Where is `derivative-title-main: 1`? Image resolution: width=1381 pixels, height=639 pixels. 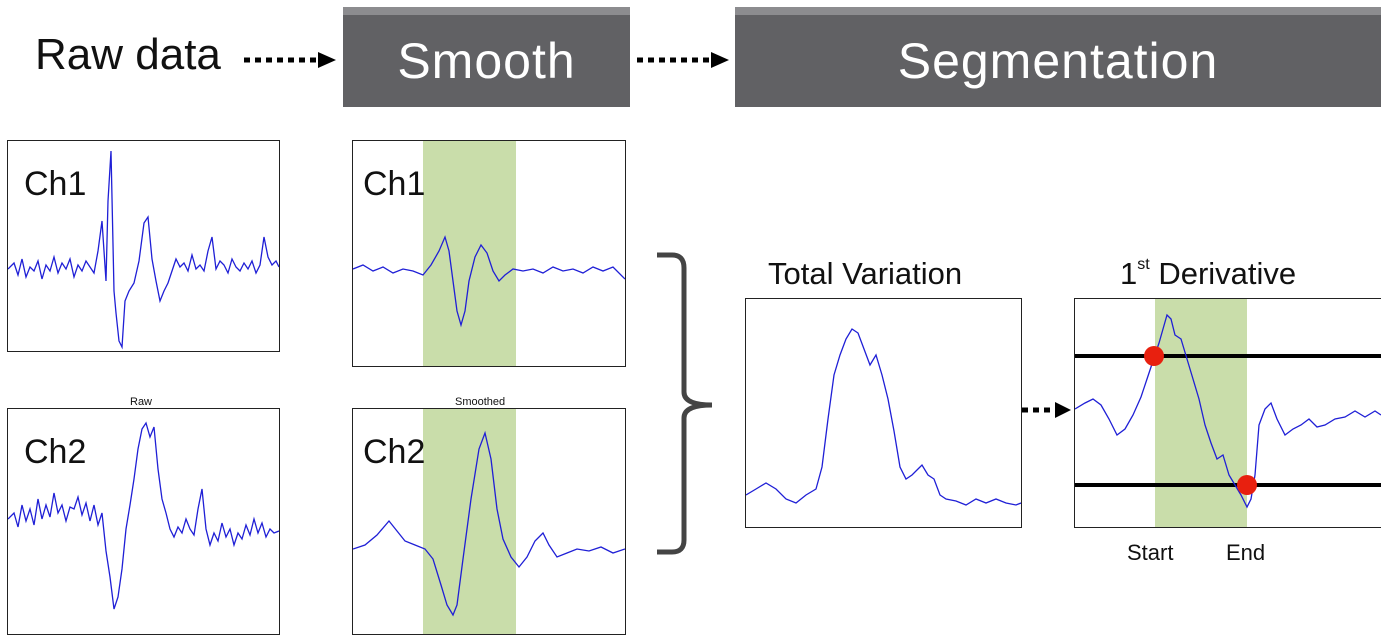
derivative-title-main: 1 is located at coordinates (1129, 273).